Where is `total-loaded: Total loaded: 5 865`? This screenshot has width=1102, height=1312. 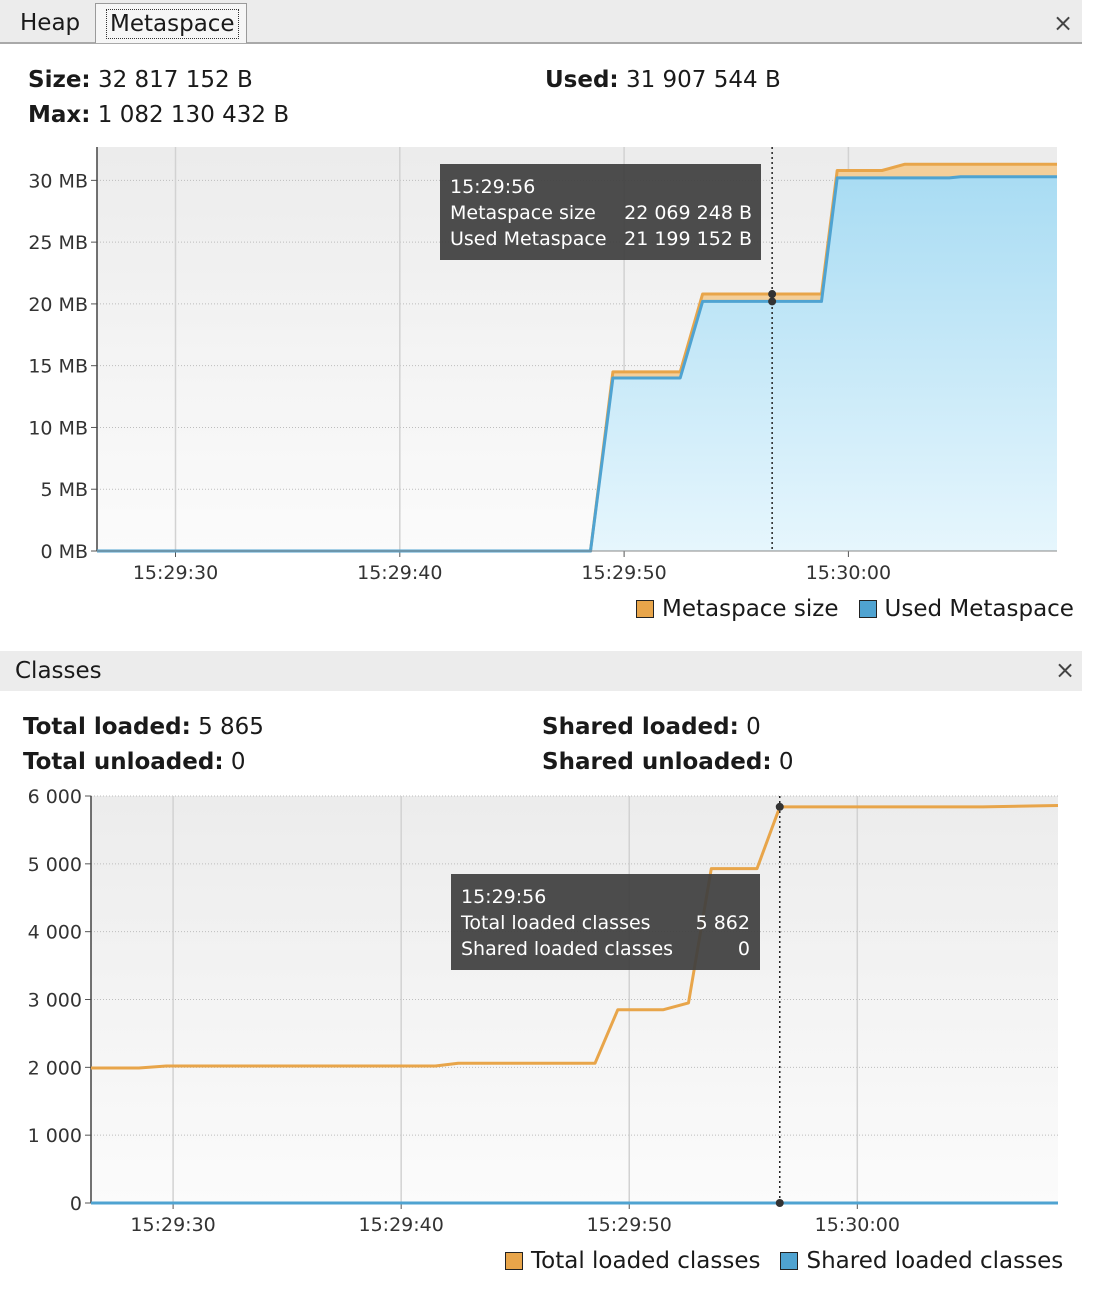
total-loaded: Total loaded: 5 865 is located at coordinates (143, 727).